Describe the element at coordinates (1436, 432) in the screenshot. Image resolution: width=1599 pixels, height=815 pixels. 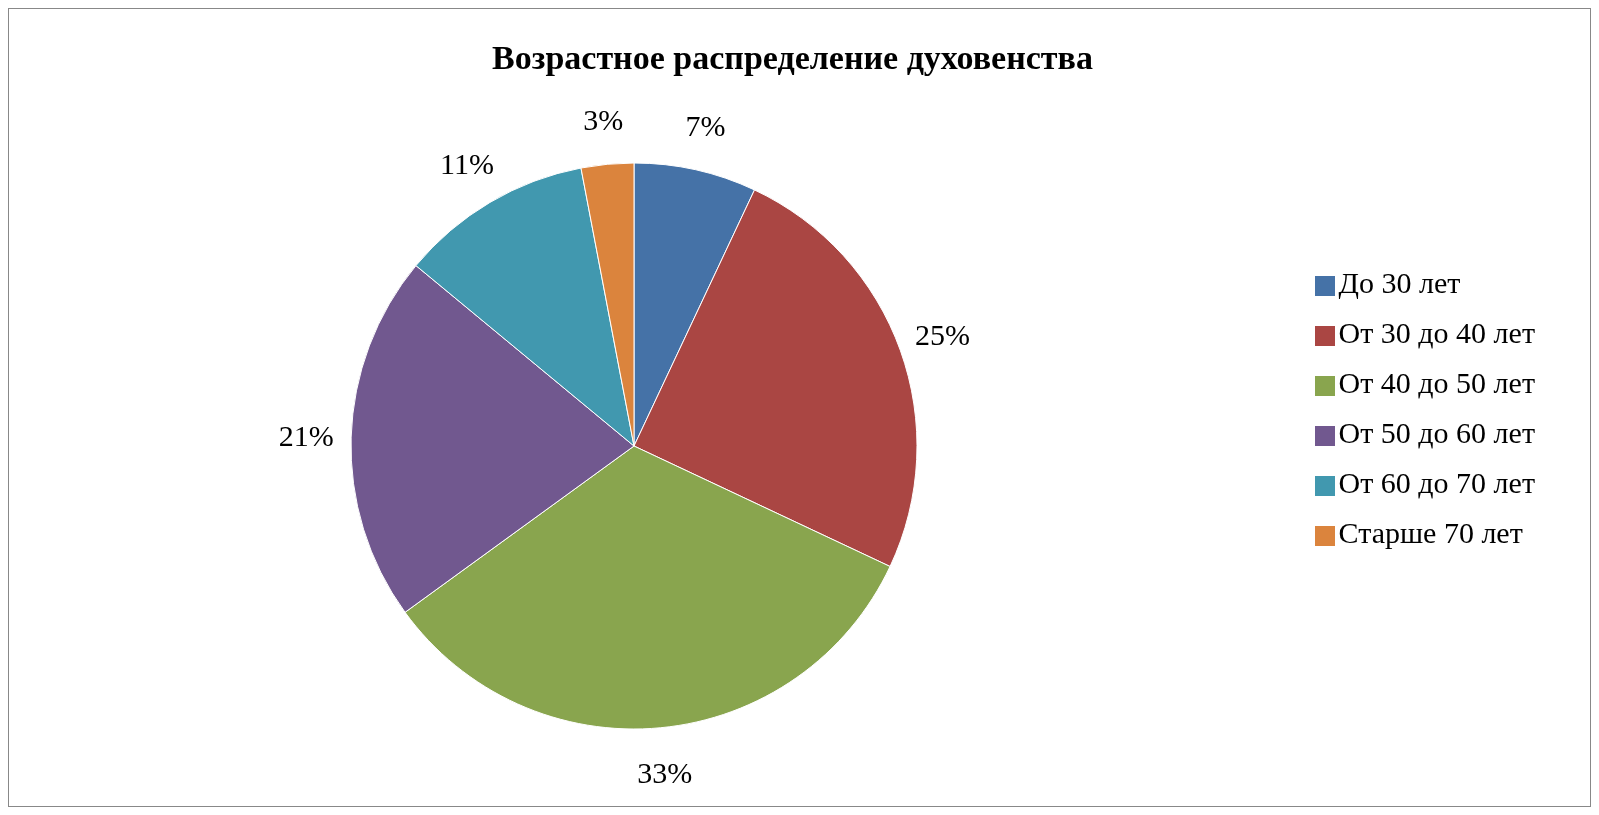
I see `legend-label: От 50 до 60 лет` at that location.